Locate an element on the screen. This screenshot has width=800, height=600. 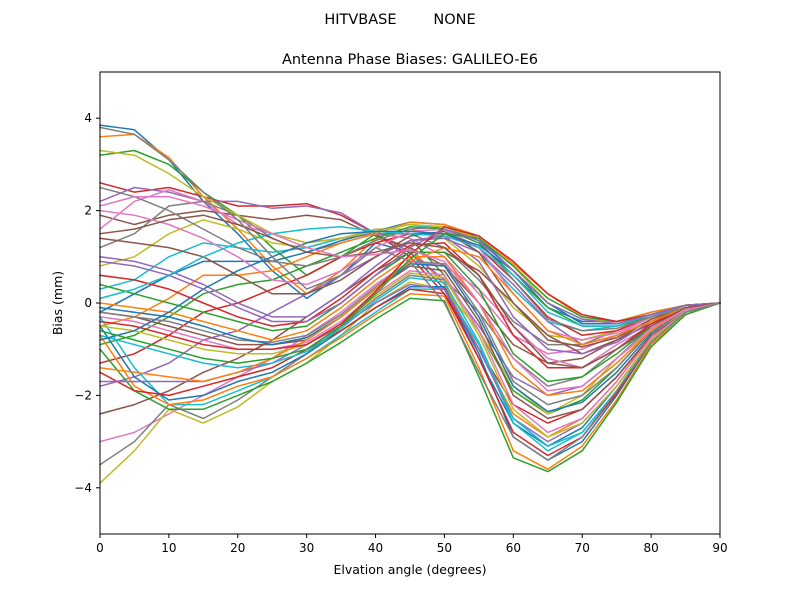
x-tick-label: 70 is located at coordinates (582, 548).